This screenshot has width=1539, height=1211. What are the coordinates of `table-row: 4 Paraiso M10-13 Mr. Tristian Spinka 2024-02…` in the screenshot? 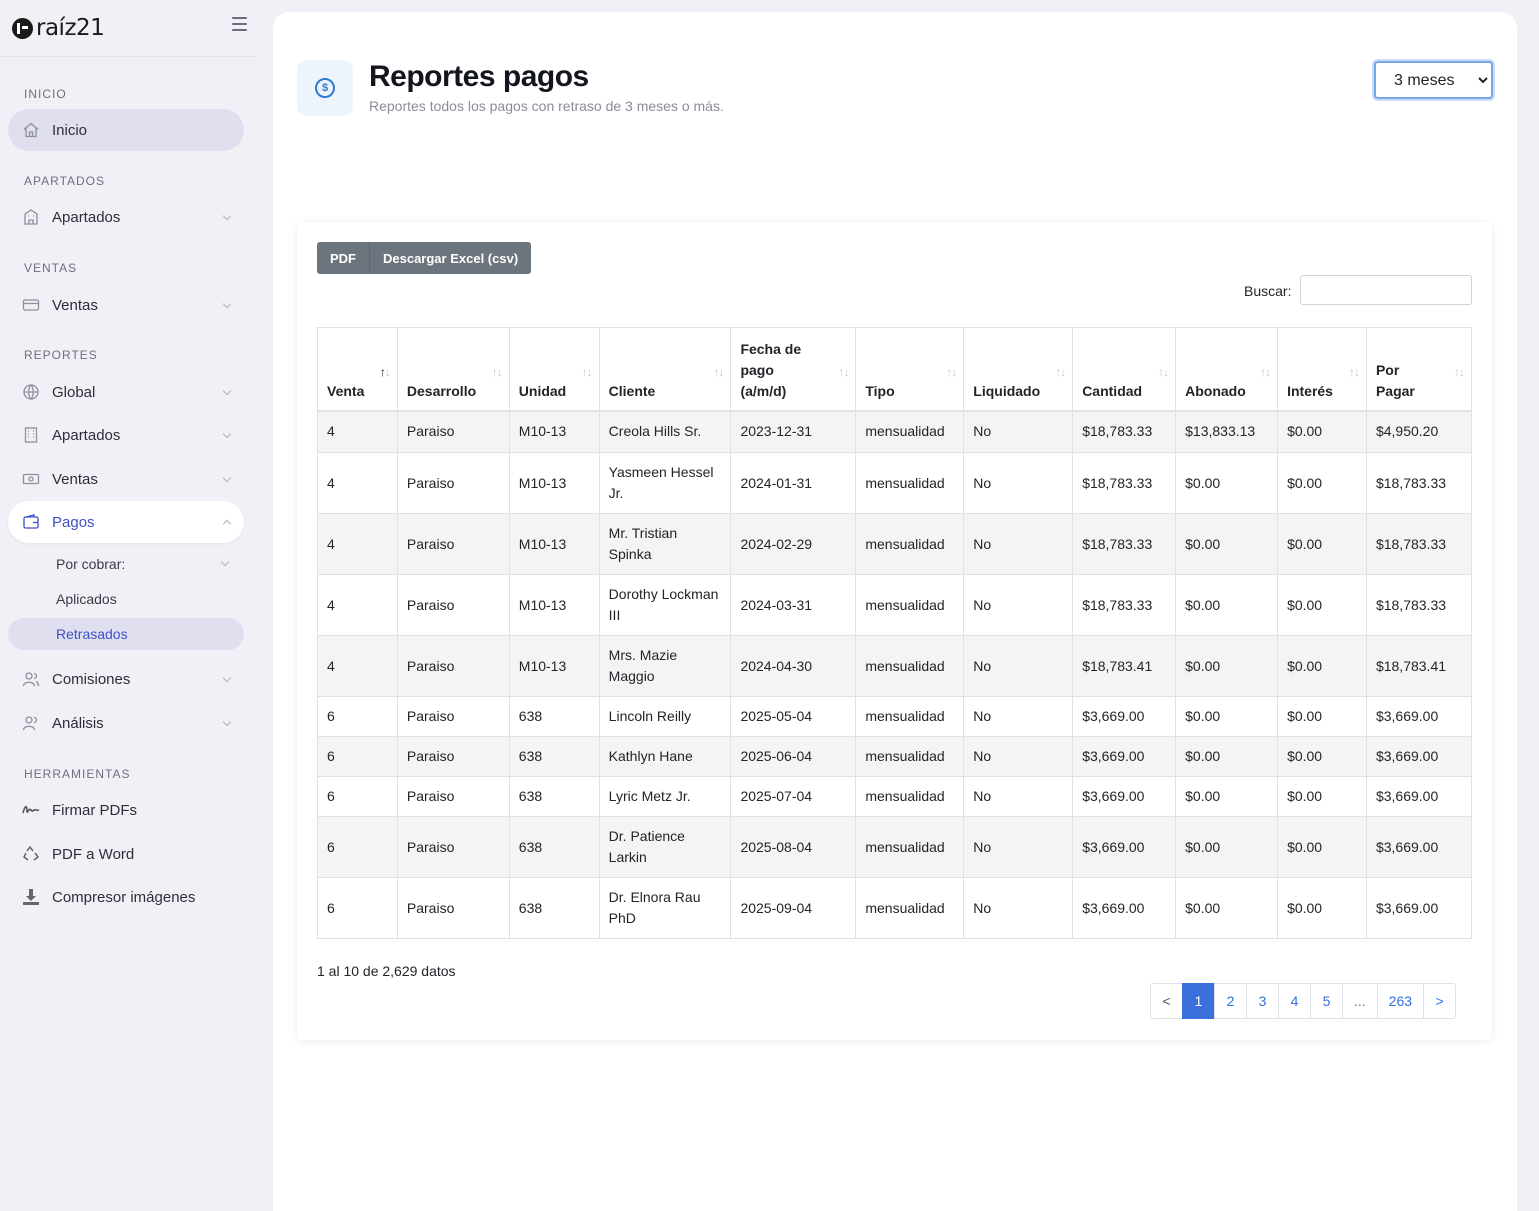 It's located at (895, 544).